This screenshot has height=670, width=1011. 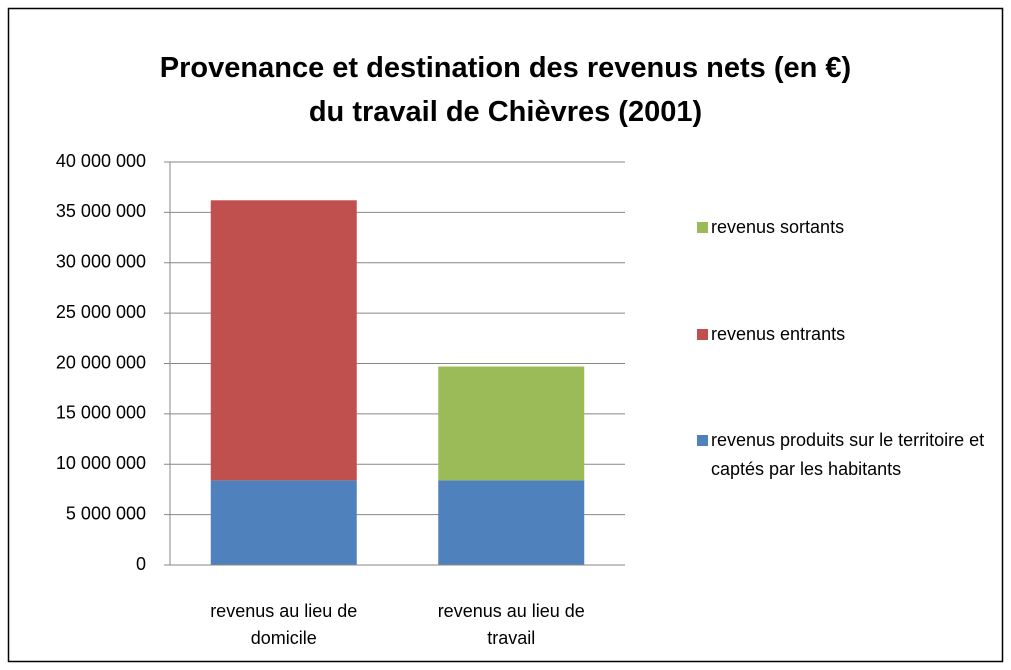 What do you see at coordinates (101, 161) in the screenshot?
I see `y-tick-label: 40 000 000` at bounding box center [101, 161].